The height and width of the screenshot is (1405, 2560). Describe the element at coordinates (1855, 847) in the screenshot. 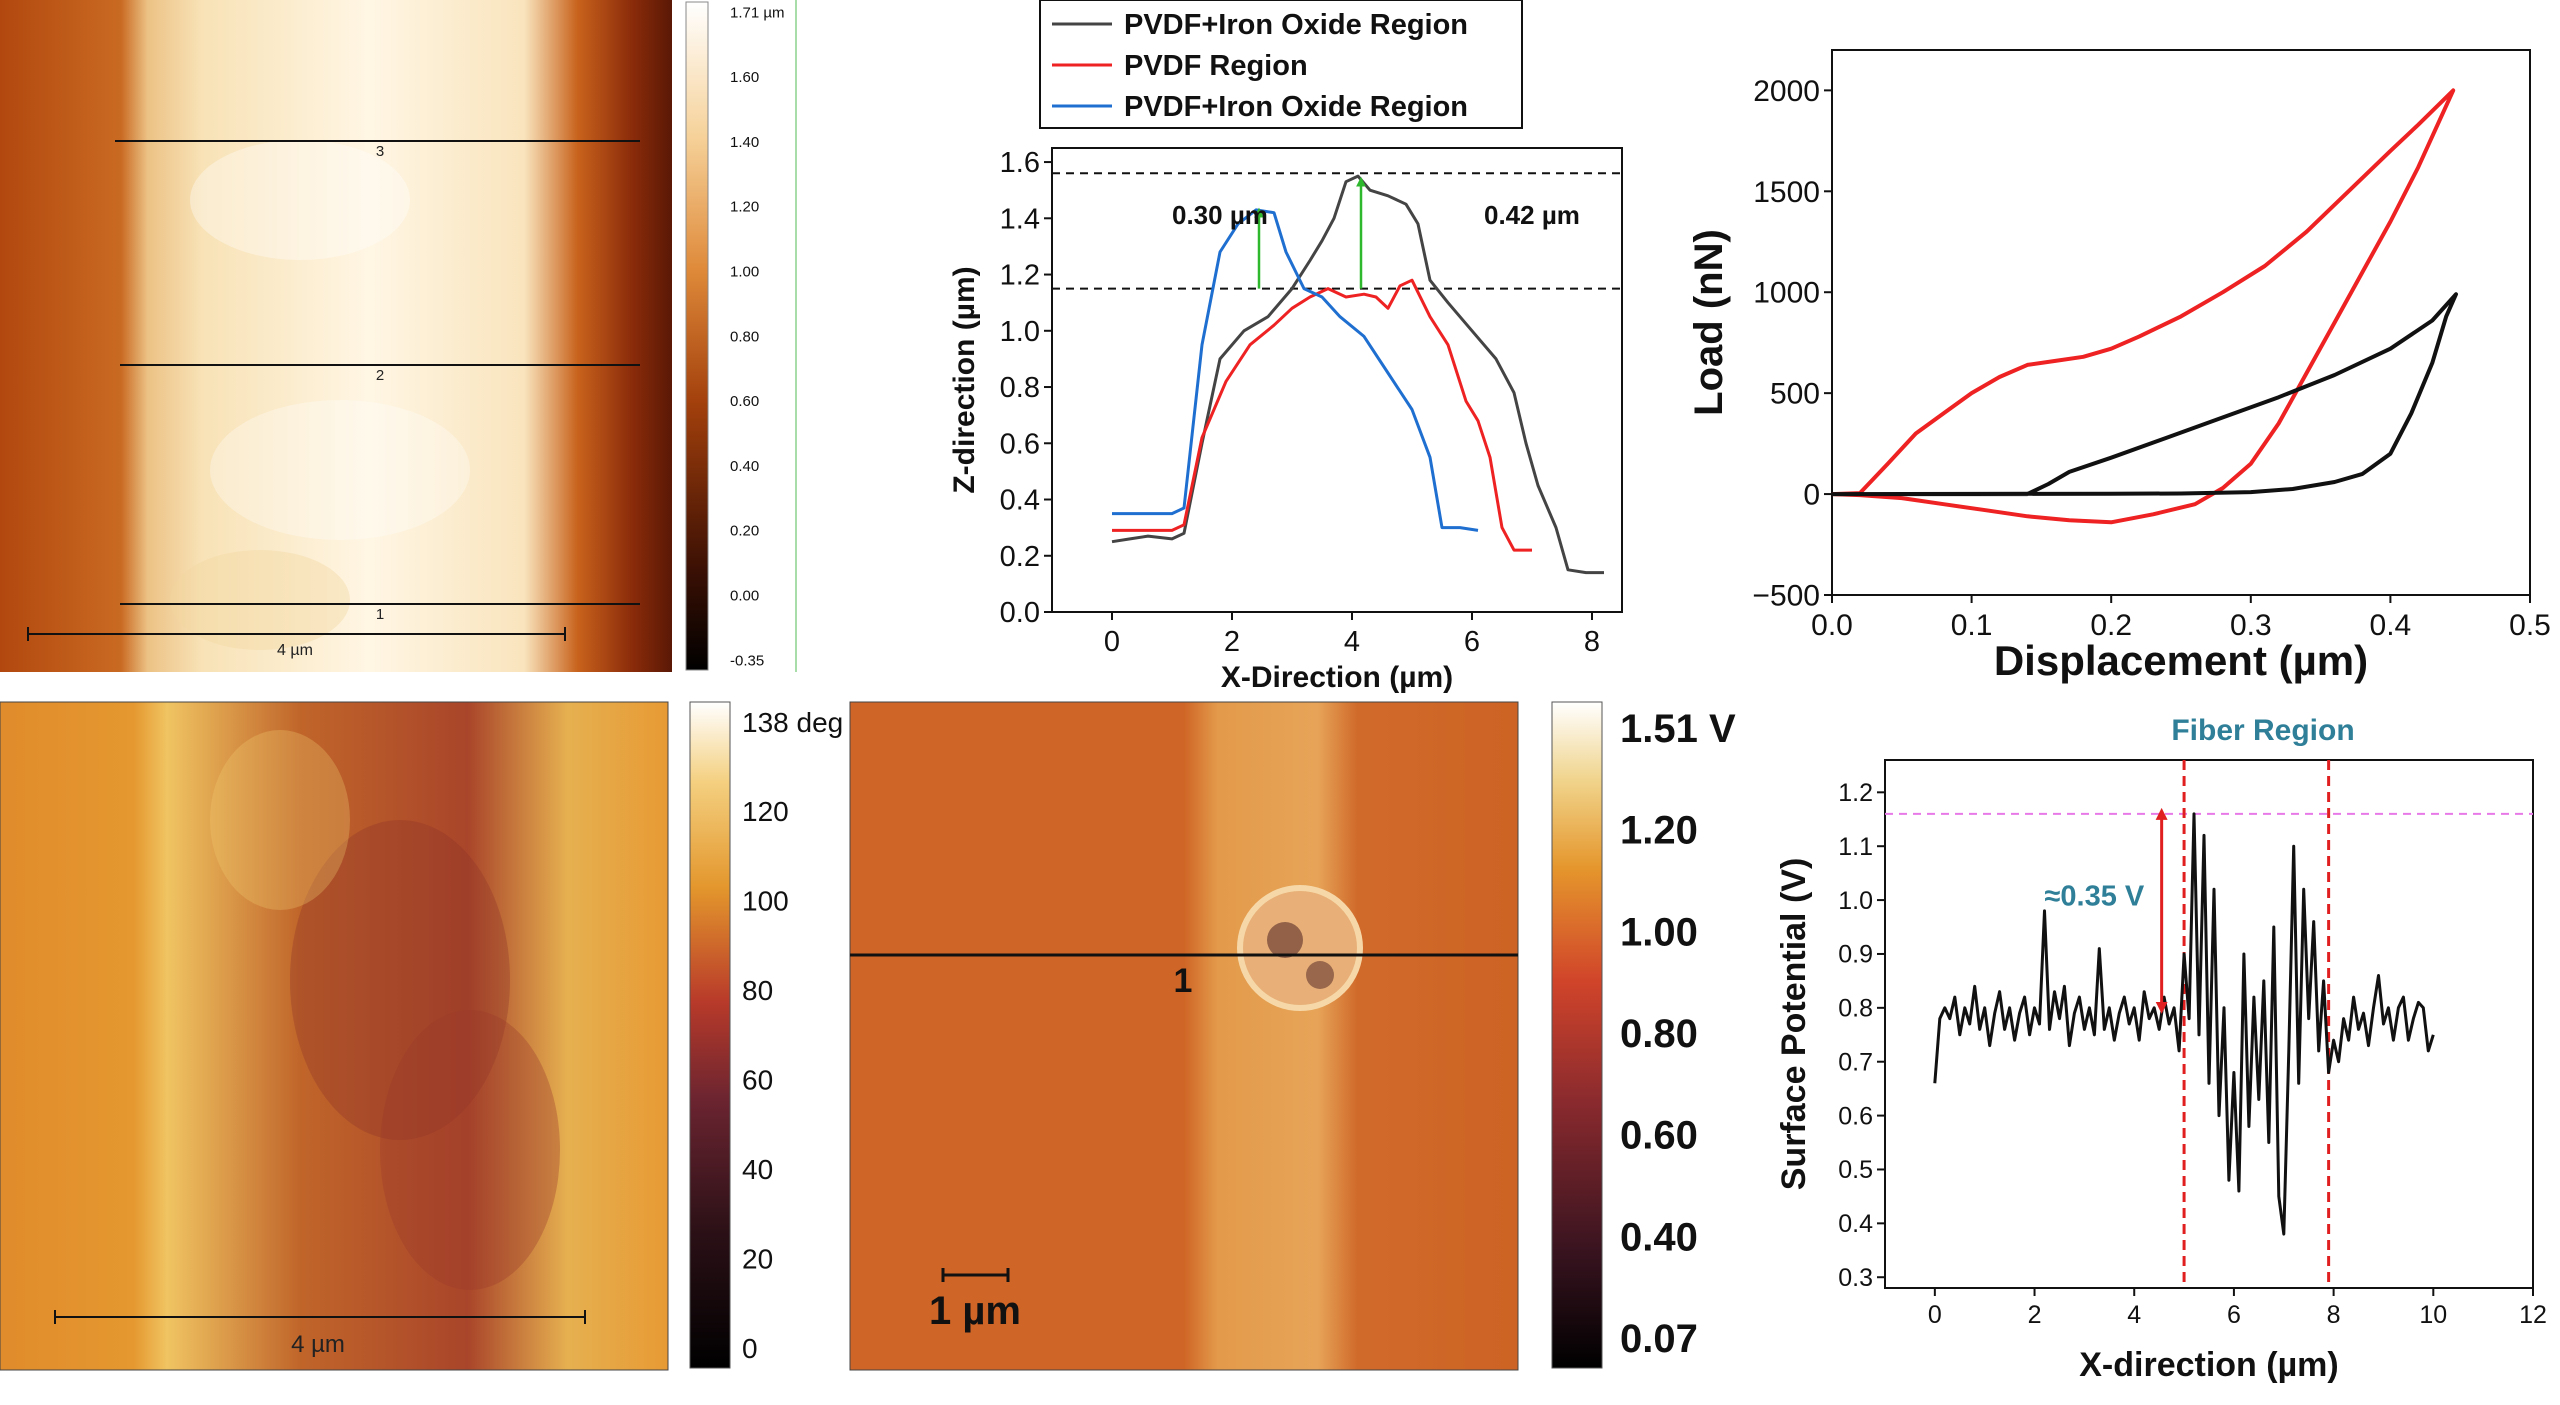

I see `y-tick-label: 1.1` at that location.